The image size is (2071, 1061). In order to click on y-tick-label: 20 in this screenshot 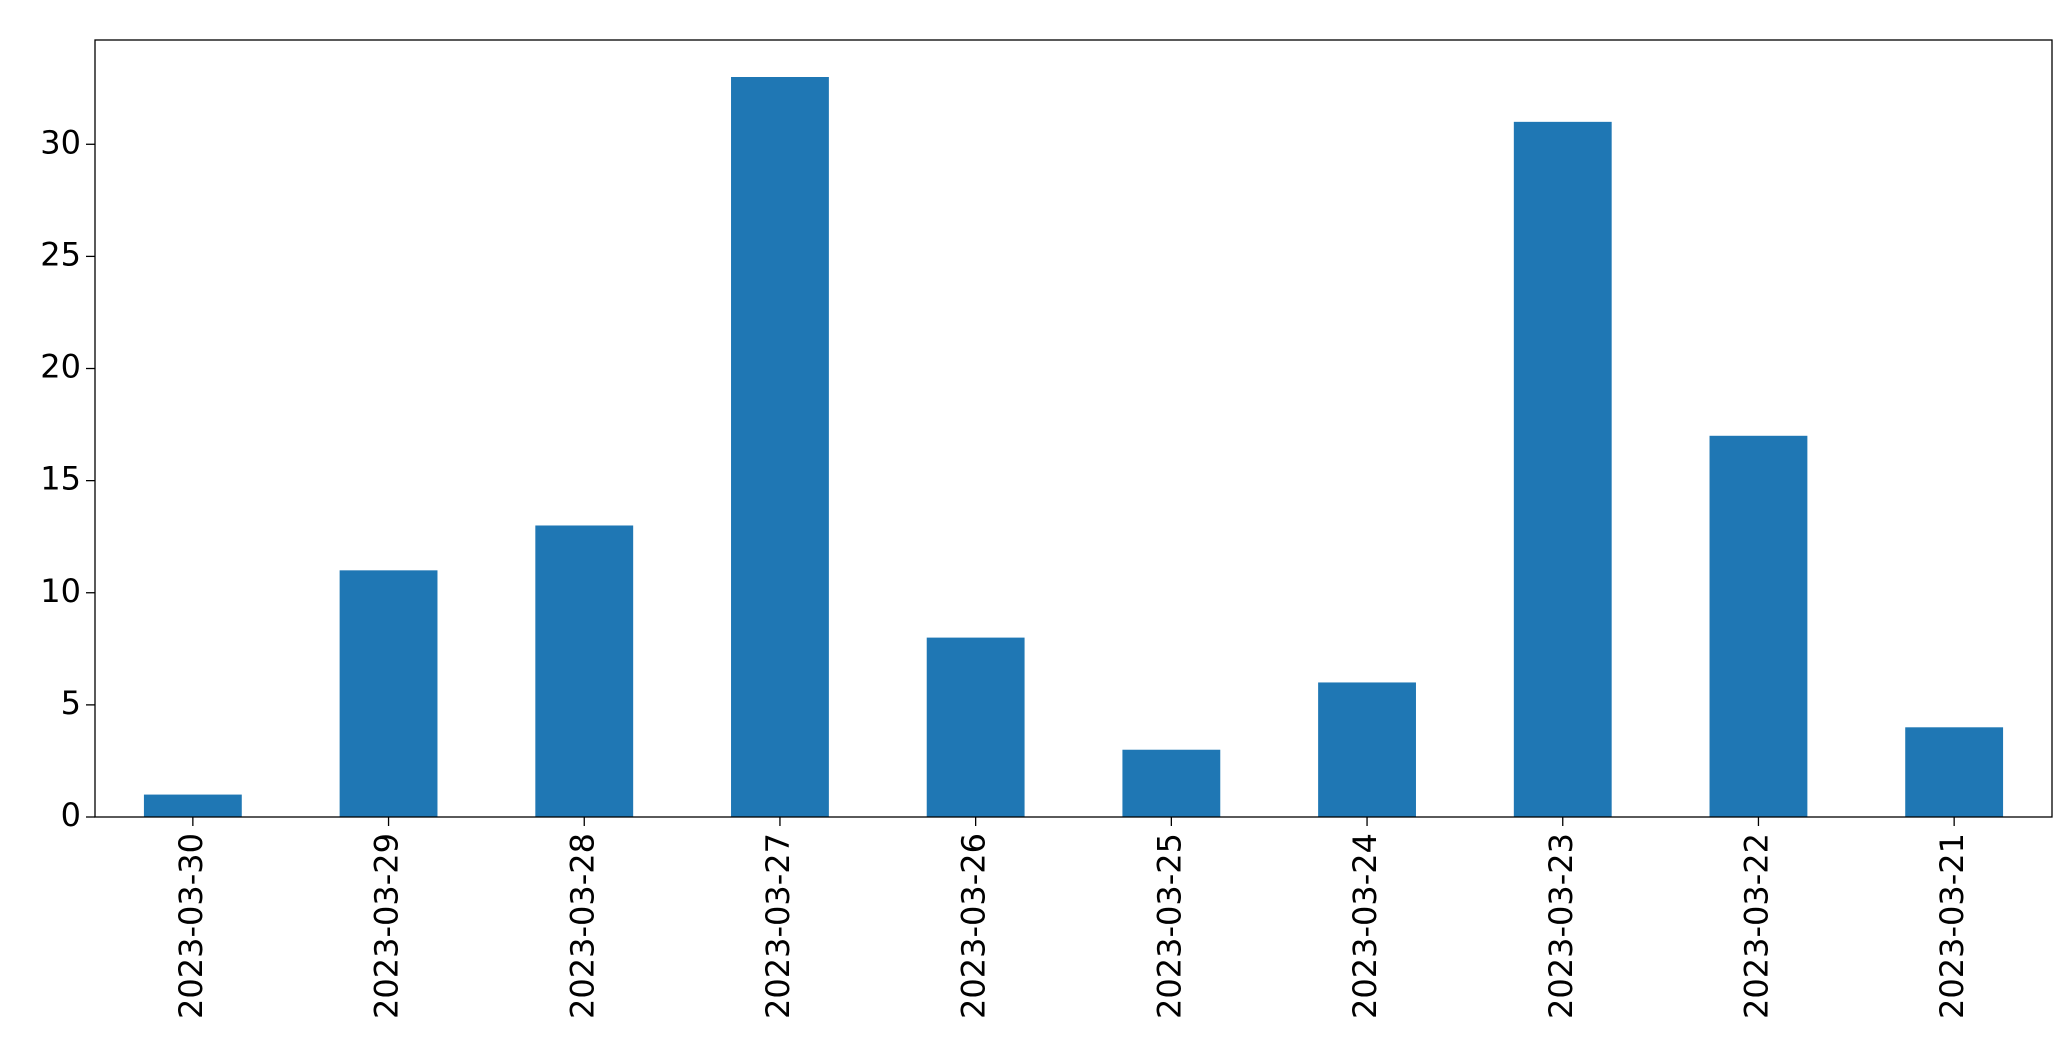, I will do `click(60, 367)`.